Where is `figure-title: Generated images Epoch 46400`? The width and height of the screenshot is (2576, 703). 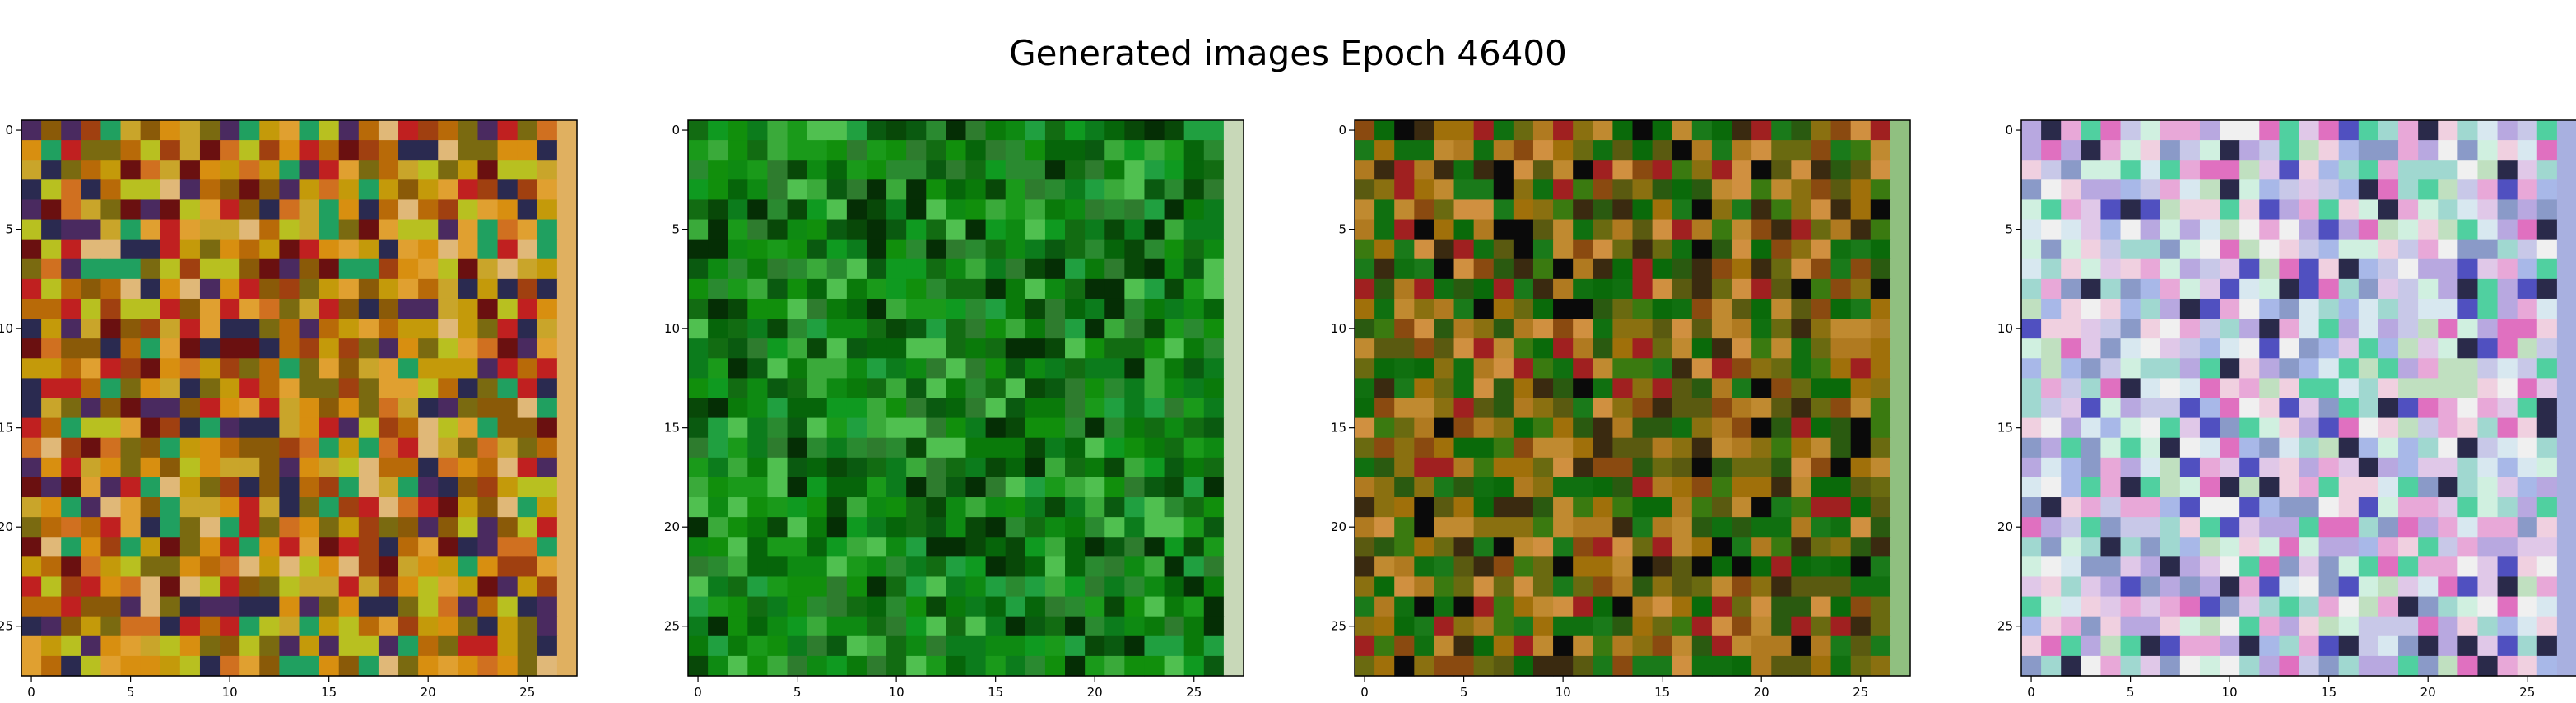 figure-title: Generated images Epoch 46400 is located at coordinates (1288, 53).